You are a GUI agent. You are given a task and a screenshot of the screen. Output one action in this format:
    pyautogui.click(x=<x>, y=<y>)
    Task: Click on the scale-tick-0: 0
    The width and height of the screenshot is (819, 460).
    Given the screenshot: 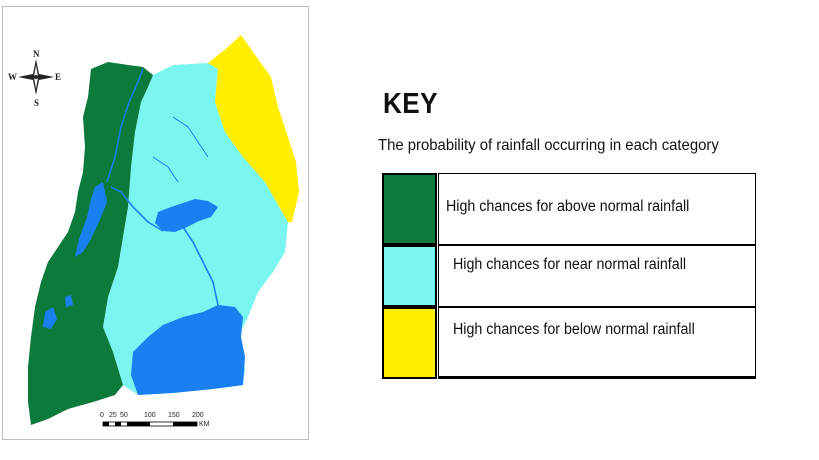 What is the action you would take?
    pyautogui.click(x=102, y=415)
    